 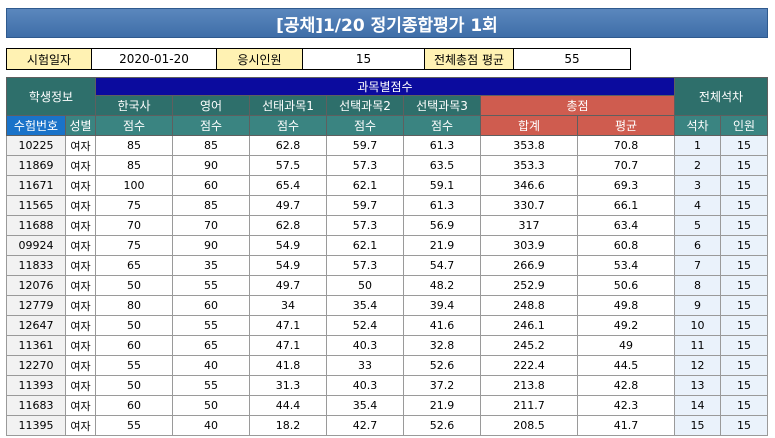 What do you see at coordinates (134, 305) in the screenshot?
I see `korean-history-cell: 80` at bounding box center [134, 305].